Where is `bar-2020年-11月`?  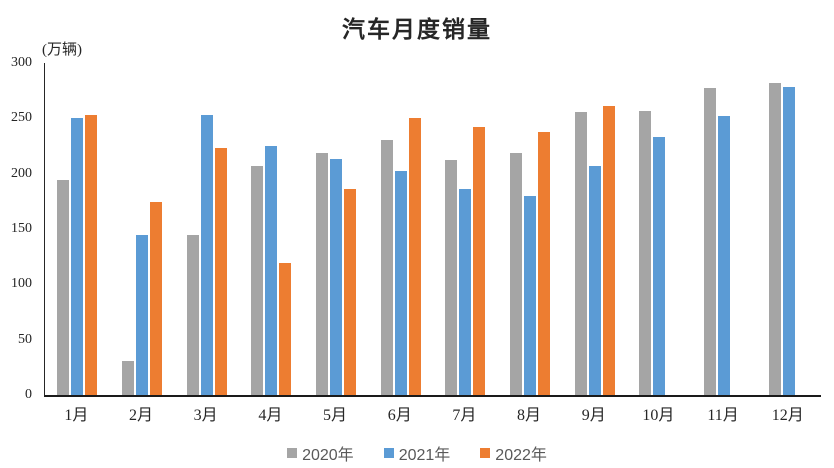 bar-2020年-11月 is located at coordinates (710, 241).